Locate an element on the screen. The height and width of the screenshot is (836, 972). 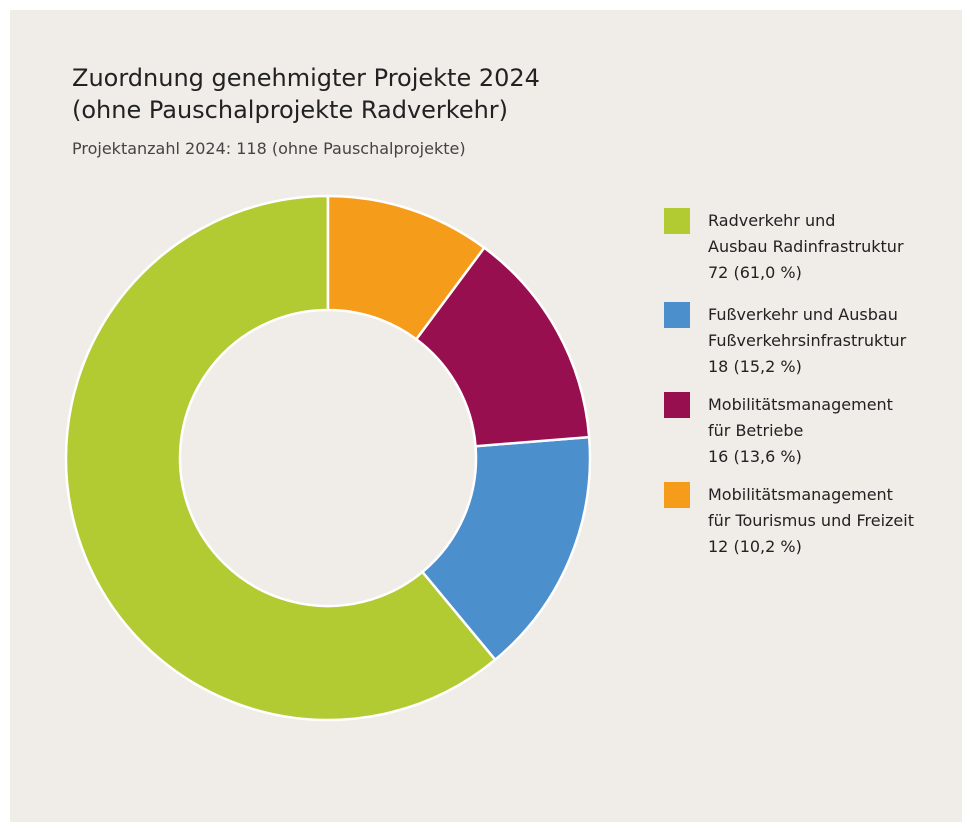
legend-label: Radverkehr und is located at coordinates (771, 220).